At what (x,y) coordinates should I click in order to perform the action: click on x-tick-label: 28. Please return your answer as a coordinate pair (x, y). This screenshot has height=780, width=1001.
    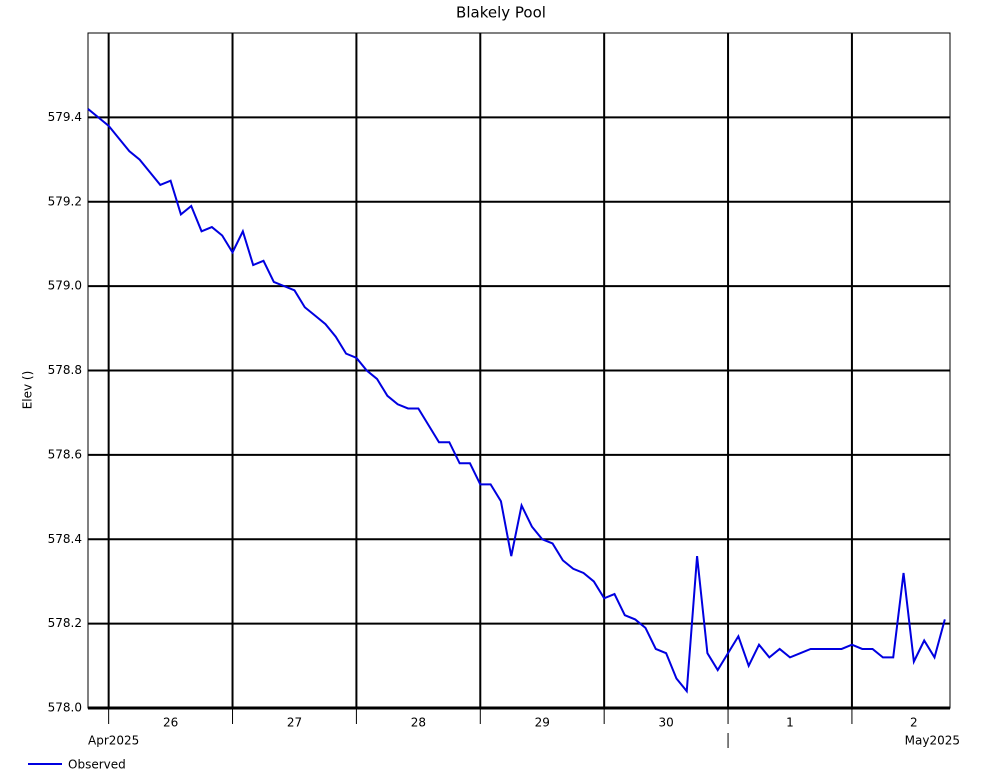
    Looking at the image, I should click on (418, 723).